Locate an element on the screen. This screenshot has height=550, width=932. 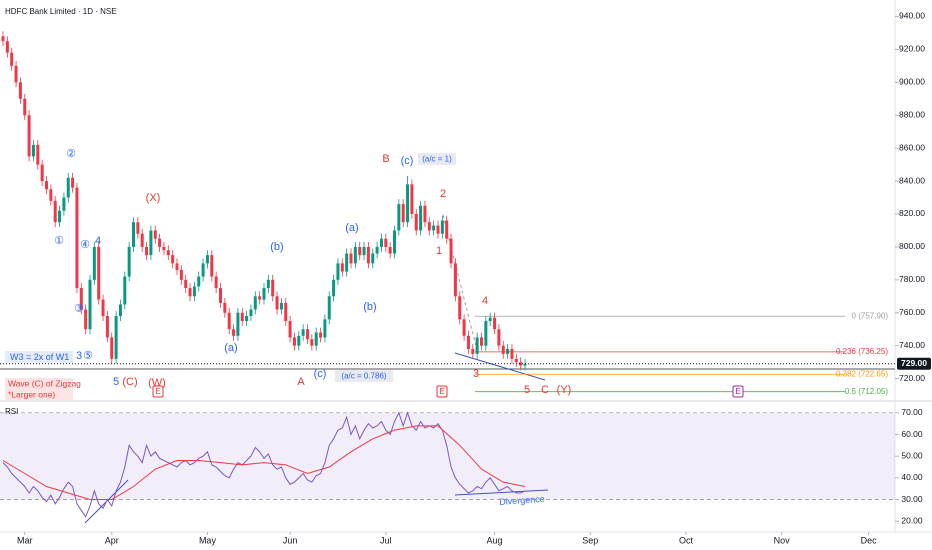
note: W3 = 2x of W1 is located at coordinates (39, 357).